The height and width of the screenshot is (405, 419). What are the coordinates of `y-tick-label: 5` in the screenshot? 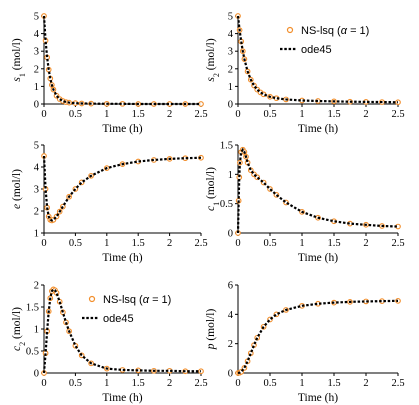 It's located at (36, 17).